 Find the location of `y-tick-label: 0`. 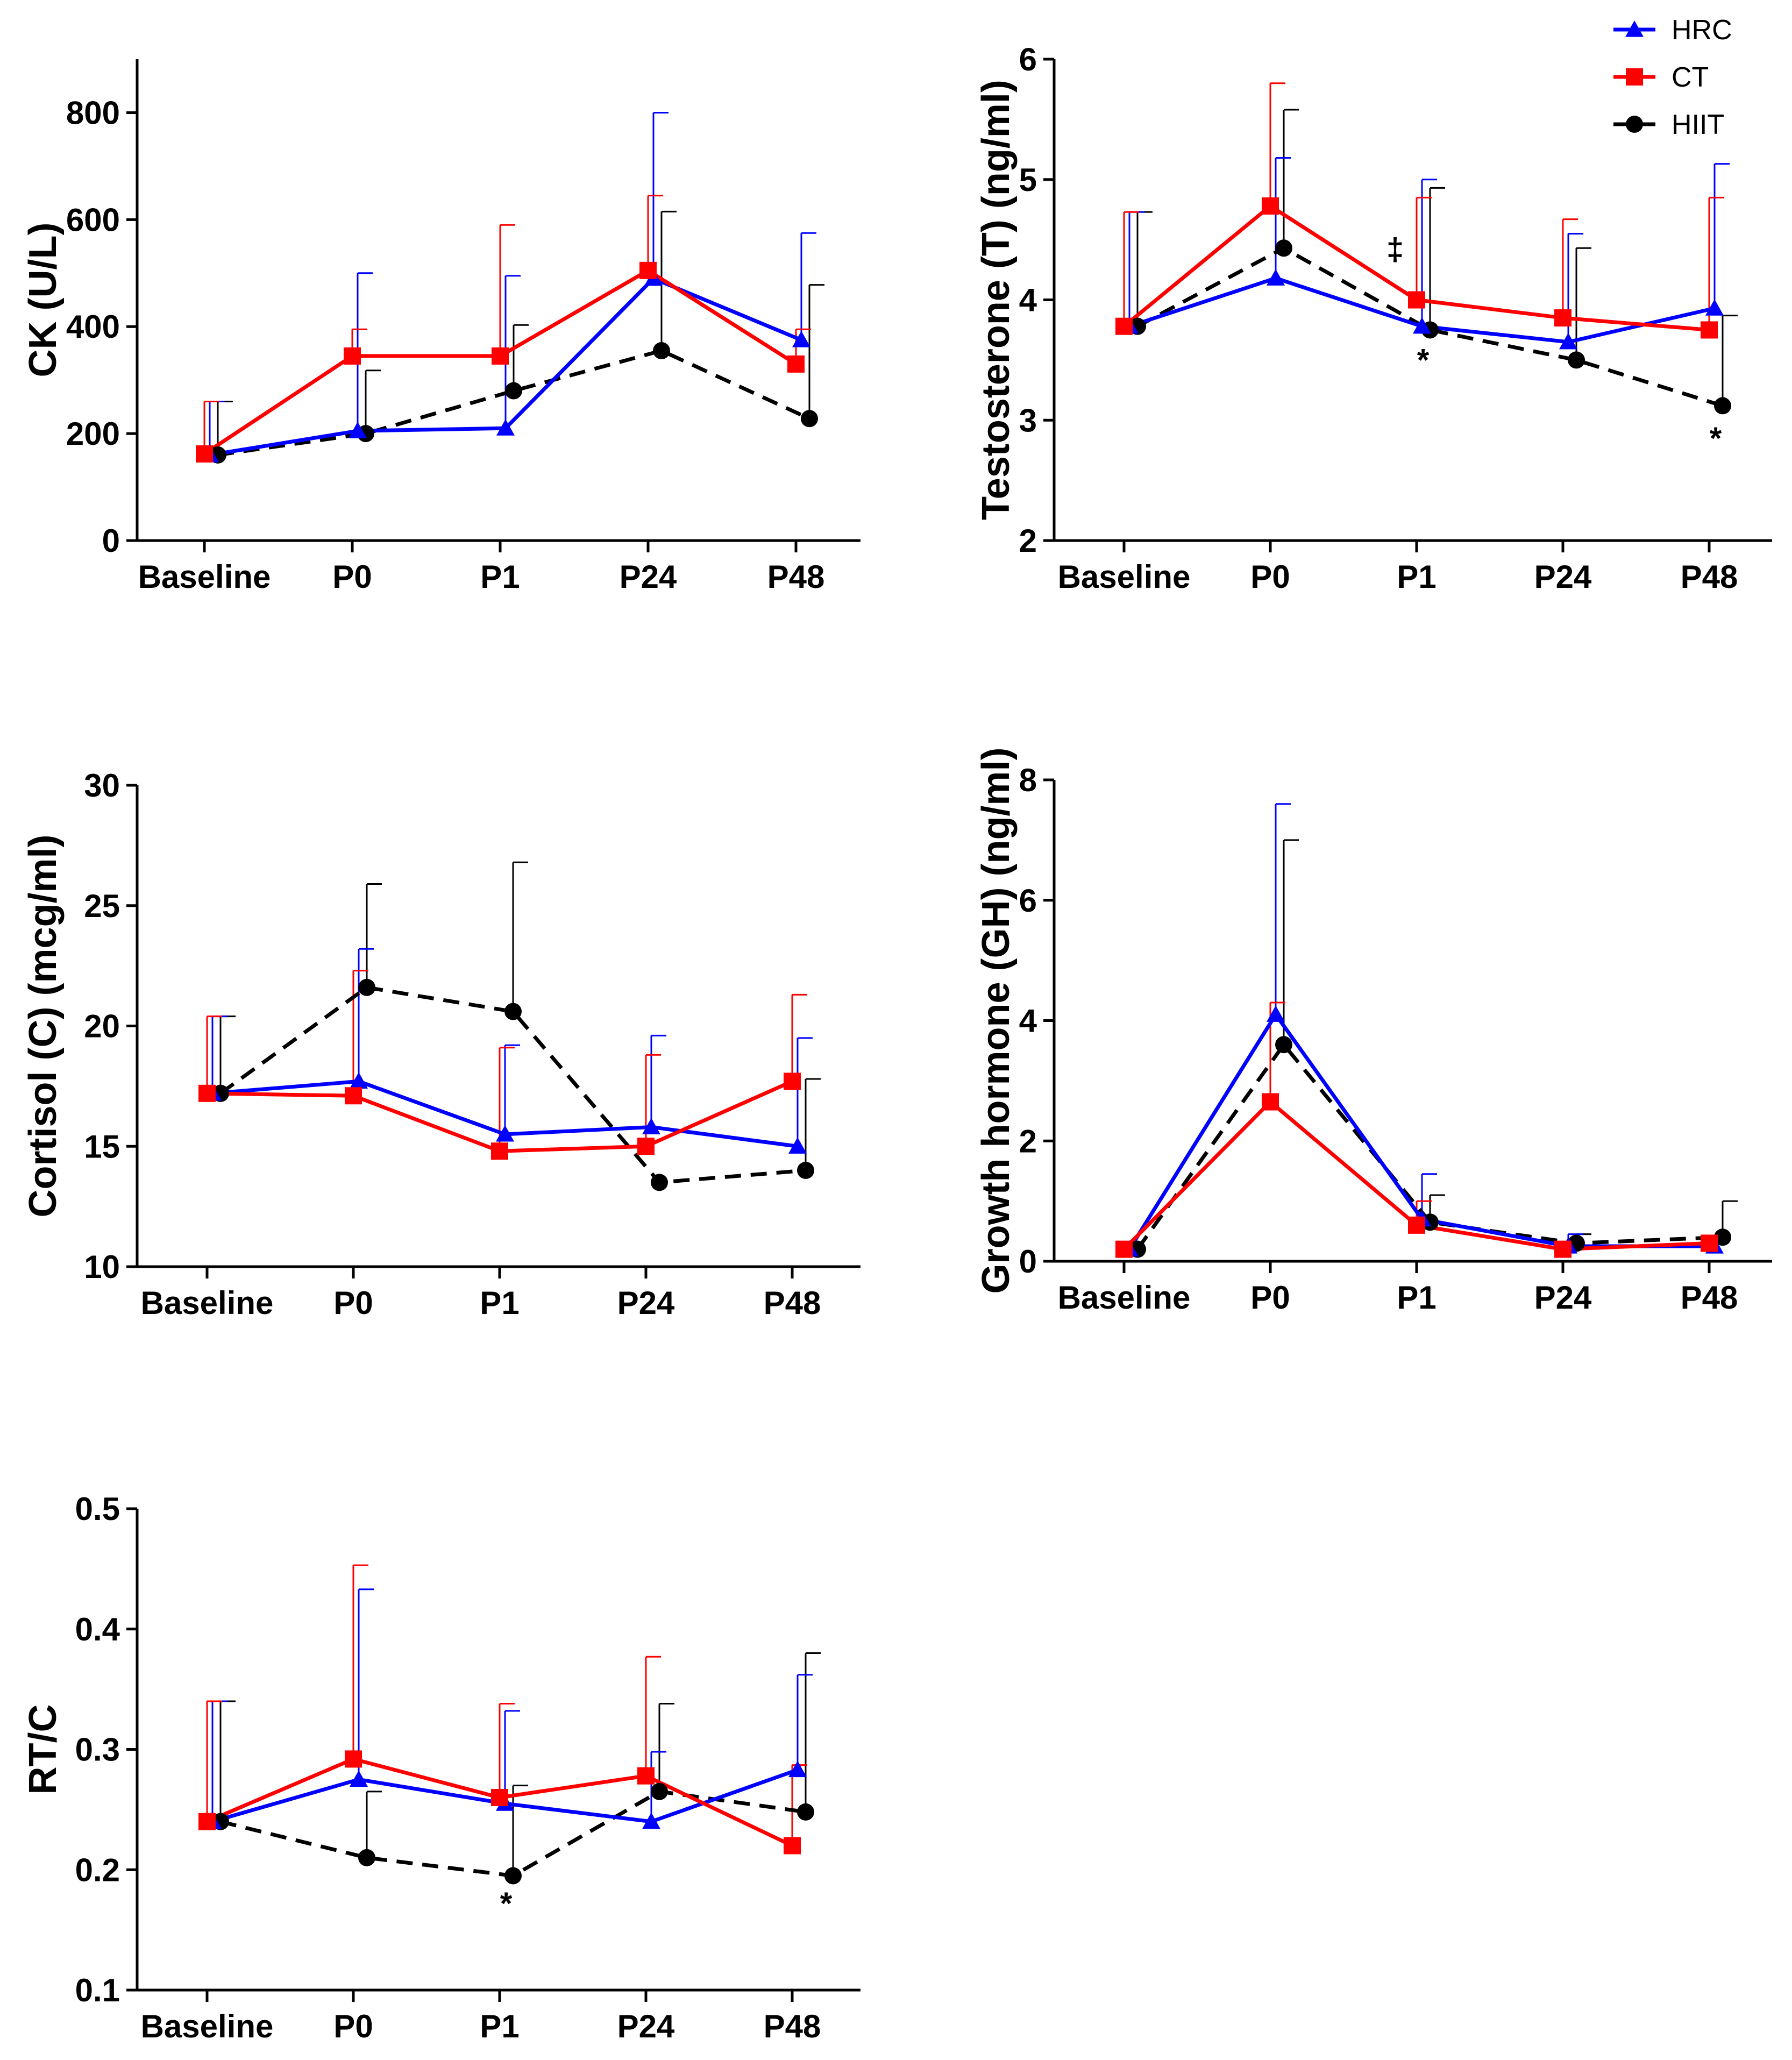

y-tick-label: 0 is located at coordinates (1028, 1262).